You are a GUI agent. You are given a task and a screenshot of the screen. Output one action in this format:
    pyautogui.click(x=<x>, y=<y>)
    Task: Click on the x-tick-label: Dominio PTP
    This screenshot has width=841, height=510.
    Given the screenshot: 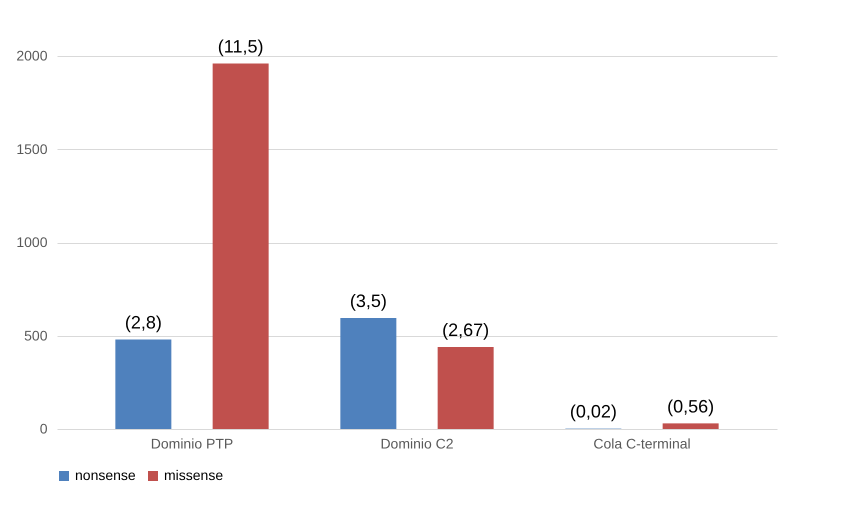 What is the action you would take?
    pyautogui.click(x=192, y=444)
    